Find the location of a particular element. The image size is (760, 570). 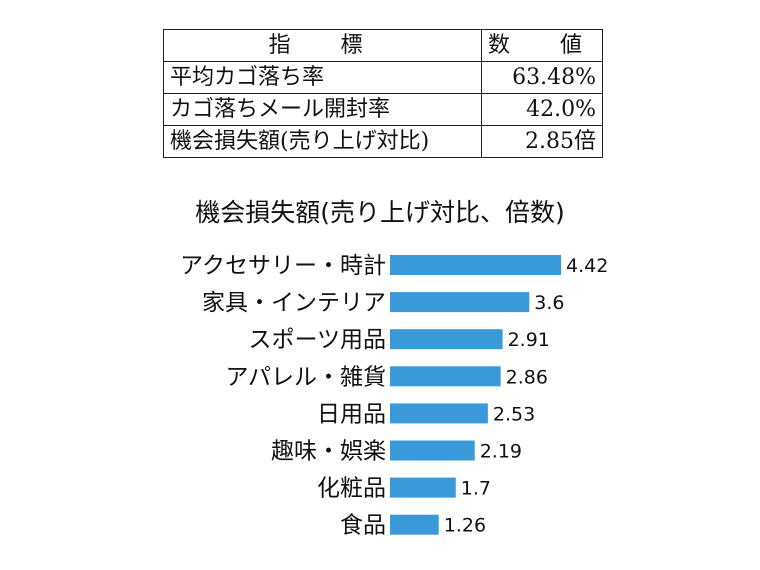

row-label: 平均カゴ落ち率 is located at coordinates (322, 77).